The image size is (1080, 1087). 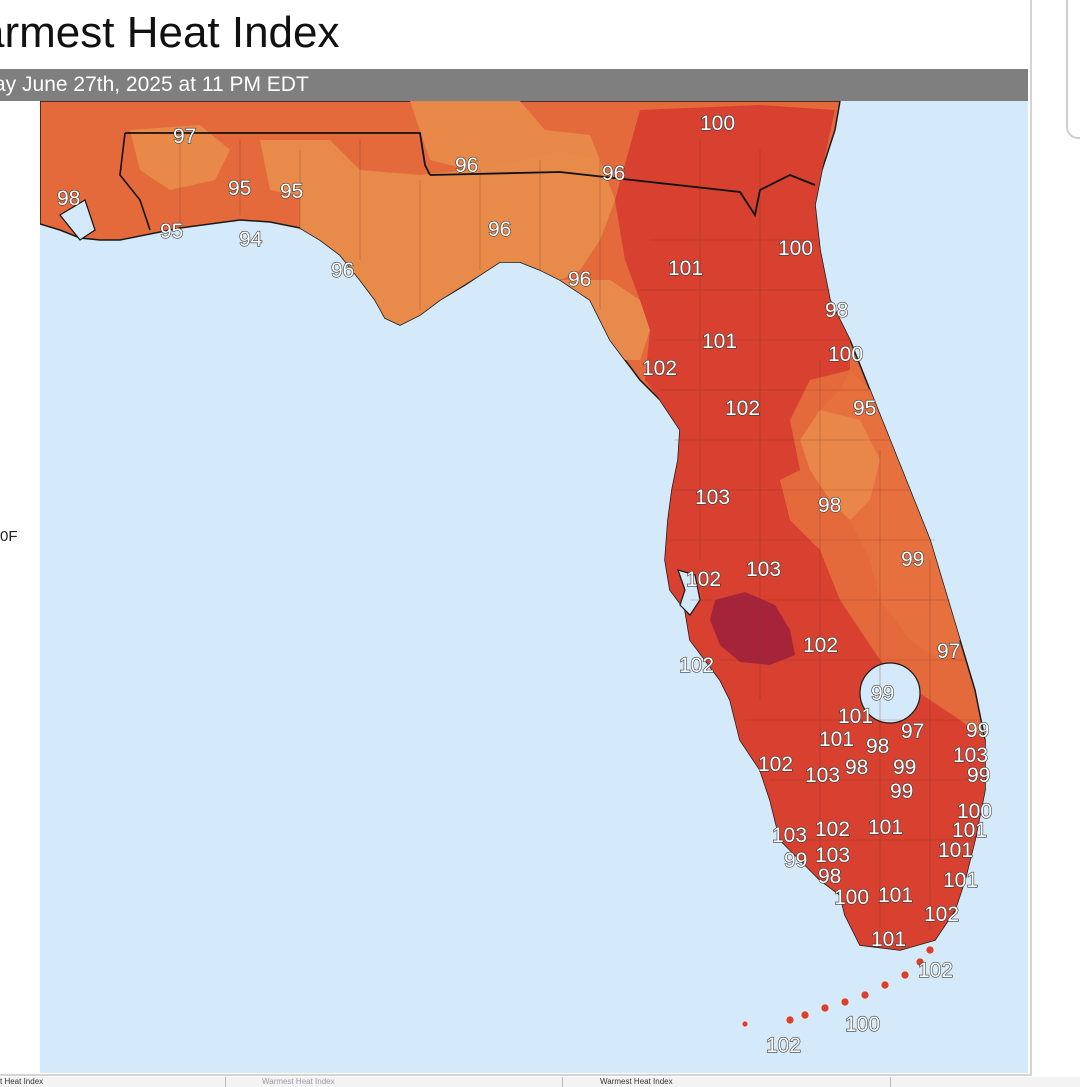 What do you see at coordinates (135, 181) in the screenshot?
I see `state-line-al-west` at bounding box center [135, 181].